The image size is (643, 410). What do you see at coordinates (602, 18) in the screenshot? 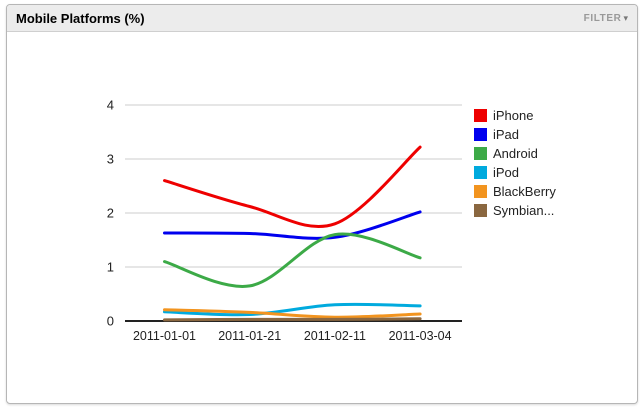
I see `filter-button-label: FILTER` at bounding box center [602, 18].